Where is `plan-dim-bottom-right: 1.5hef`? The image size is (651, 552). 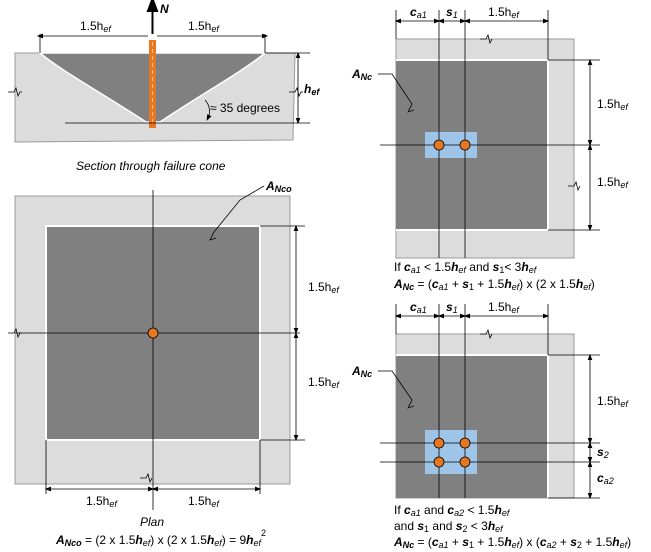 plan-dim-bottom-right: 1.5hef is located at coordinates (204, 501).